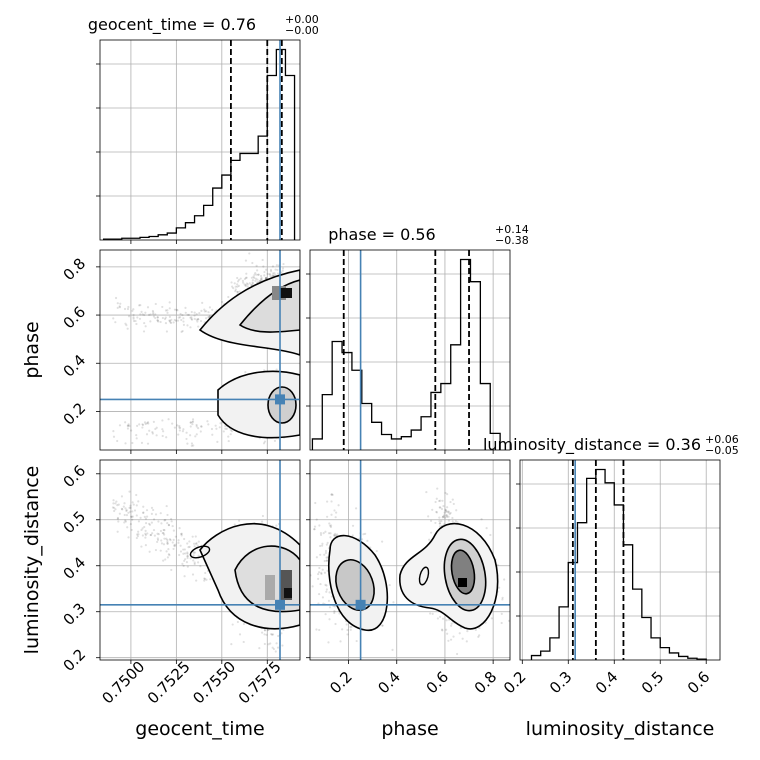 This screenshot has width=760, height=760. I want to click on panel-border, so click(200, 140).